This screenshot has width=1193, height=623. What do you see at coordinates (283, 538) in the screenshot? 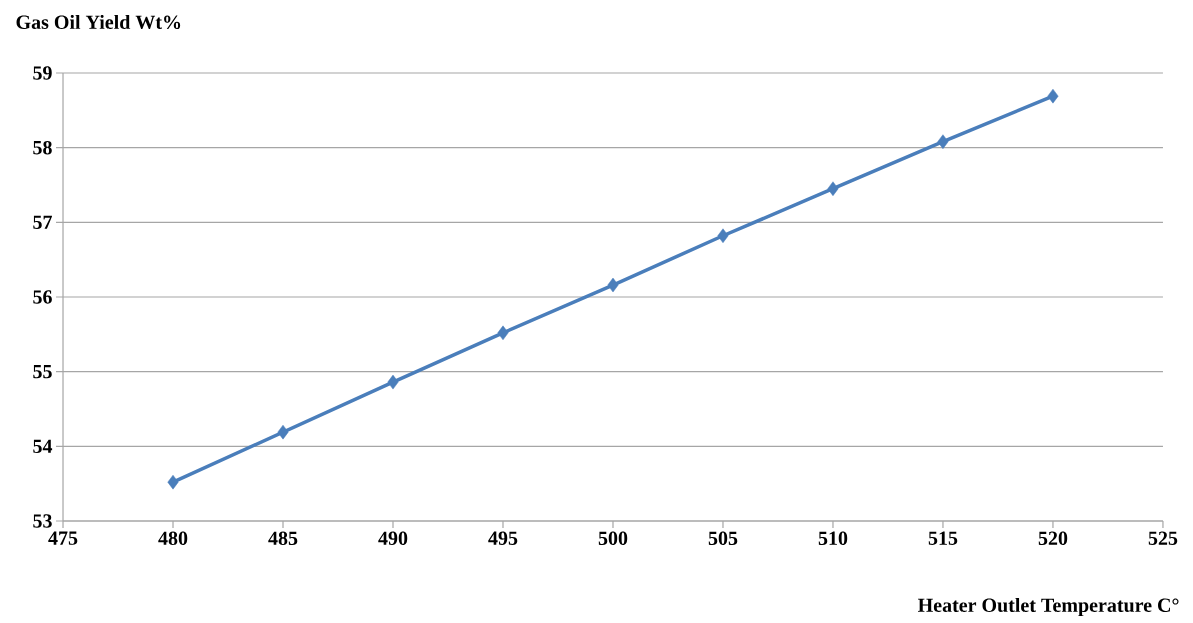
I see `x-tick-label: 485` at bounding box center [283, 538].